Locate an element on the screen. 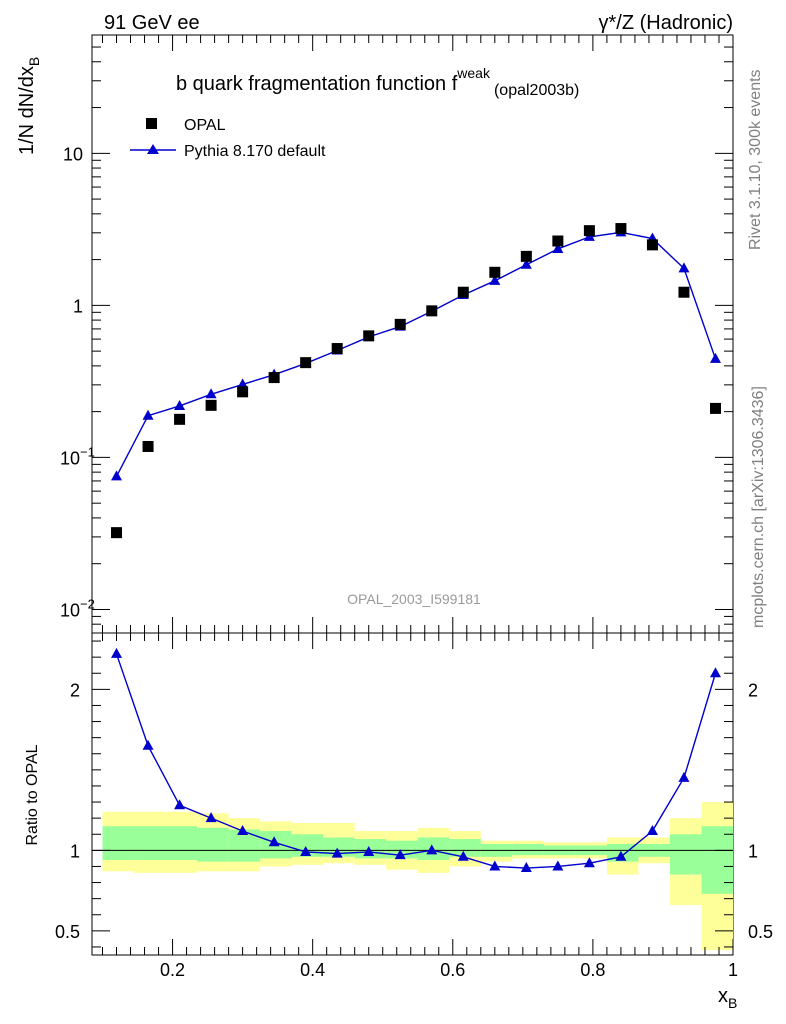 This screenshot has height=1024, width=786. ratio-y-tick-label: 0.5 is located at coordinates (67, 932).